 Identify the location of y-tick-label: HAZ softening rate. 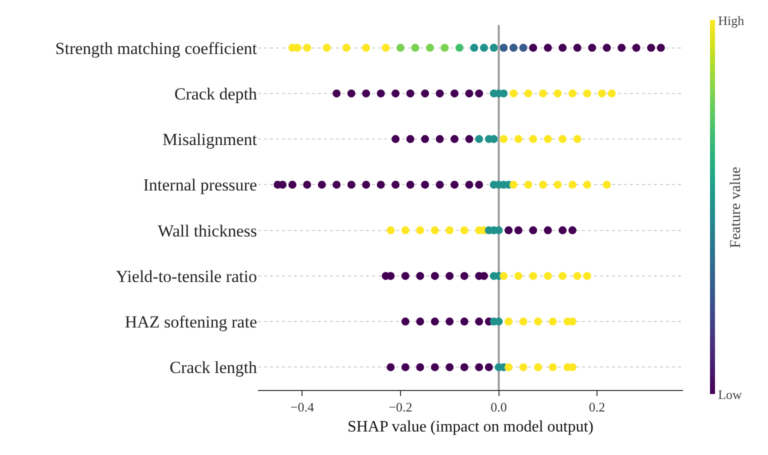
(190, 322).